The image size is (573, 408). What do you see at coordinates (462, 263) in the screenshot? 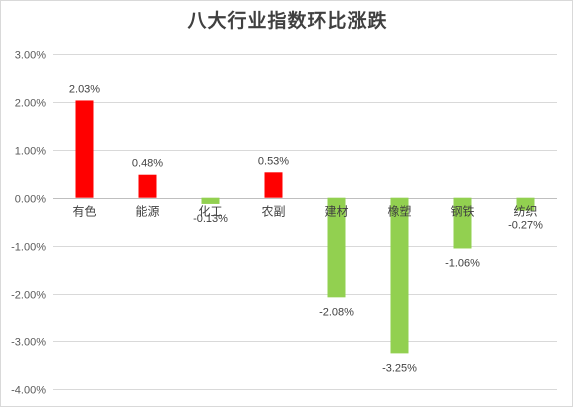
I see `data-label: -1.06%` at bounding box center [462, 263].